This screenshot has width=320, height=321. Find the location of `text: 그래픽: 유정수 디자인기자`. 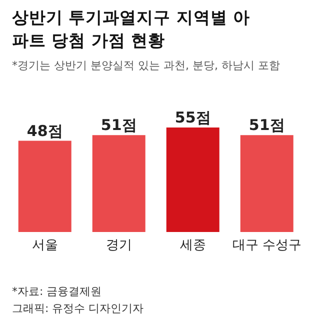

text: 그래픽: 유정수 디자인기자 is located at coordinates (78, 308).